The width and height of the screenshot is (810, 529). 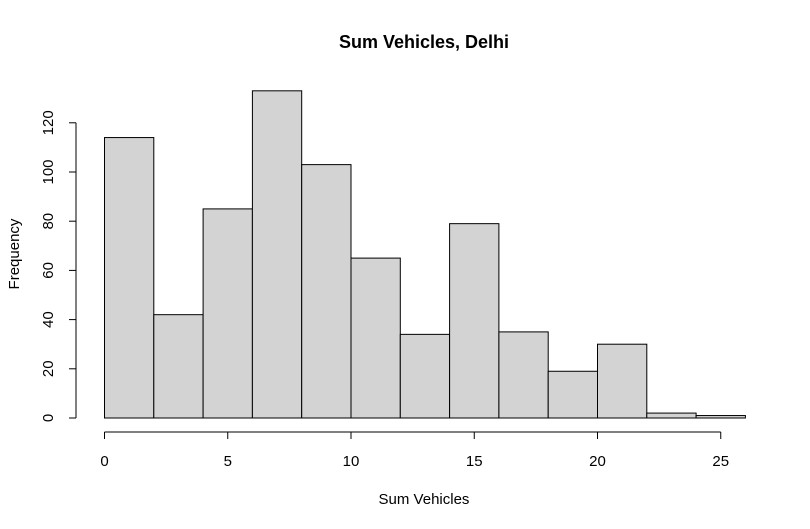 I want to click on y-tick-label-3: 60, so click(x=48, y=270).